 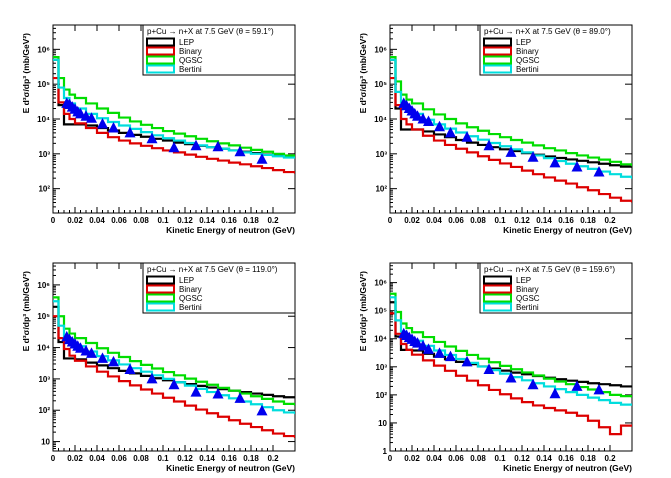 I want to click on chart-title: p+Cu → n+X at 7.5 GeV (θ = 119.0°), so click(x=212, y=269).